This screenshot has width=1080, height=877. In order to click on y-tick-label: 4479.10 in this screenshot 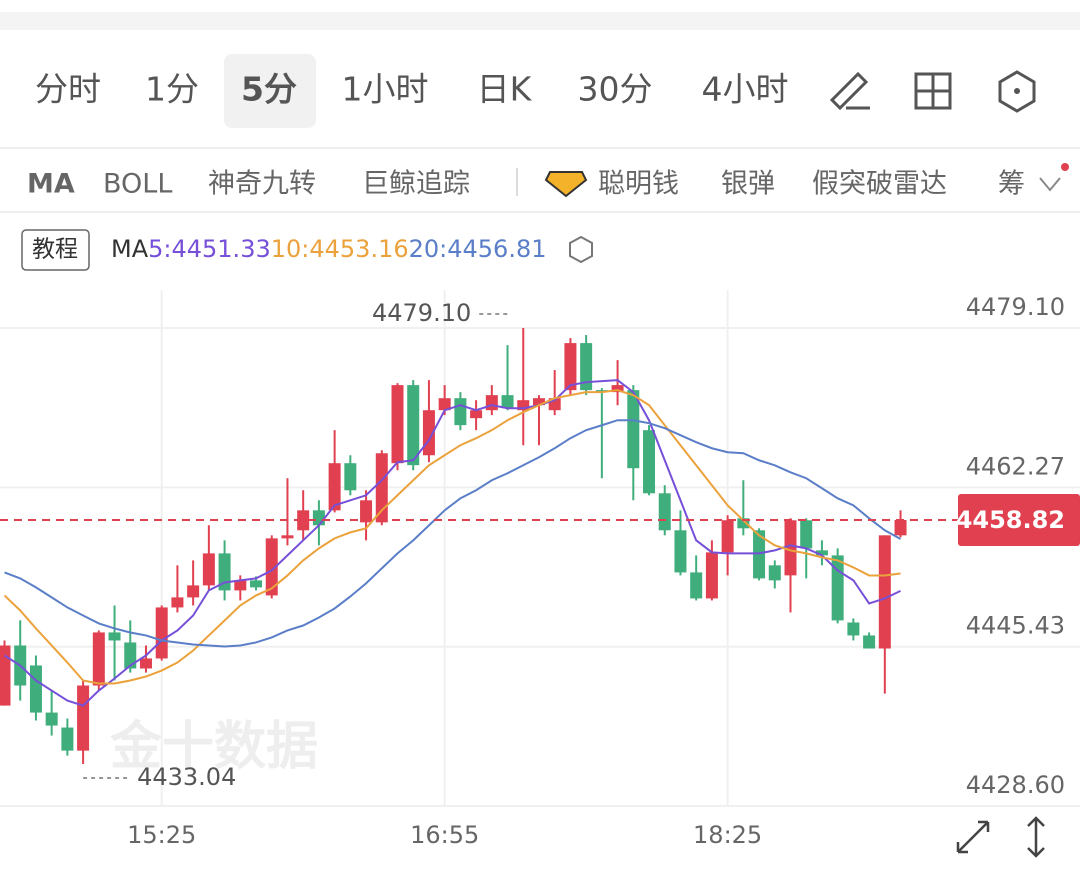, I will do `click(1015, 307)`.